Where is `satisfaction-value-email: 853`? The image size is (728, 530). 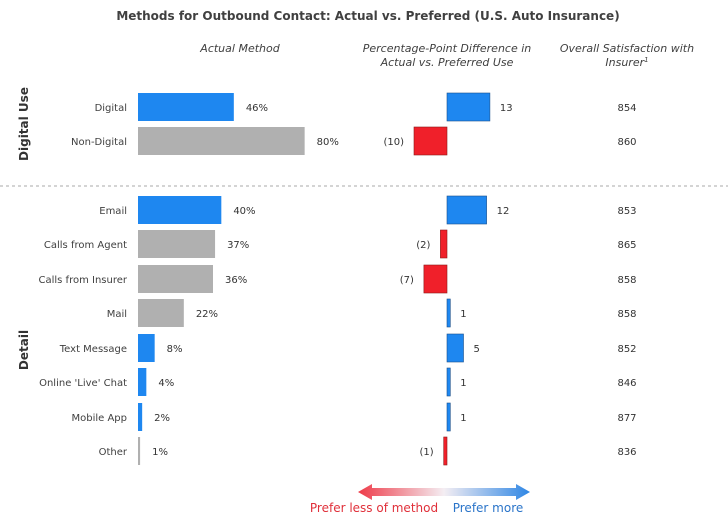 satisfaction-value-email: 853 is located at coordinates (626, 211).